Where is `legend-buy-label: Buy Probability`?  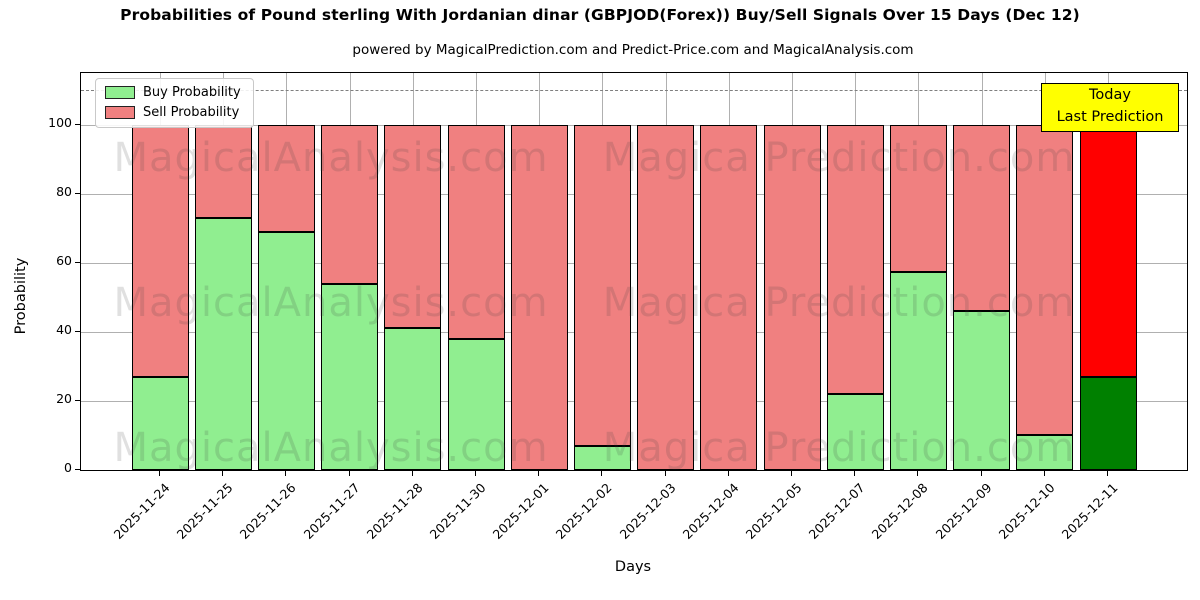 legend-buy-label: Buy Probability is located at coordinates (192, 92).